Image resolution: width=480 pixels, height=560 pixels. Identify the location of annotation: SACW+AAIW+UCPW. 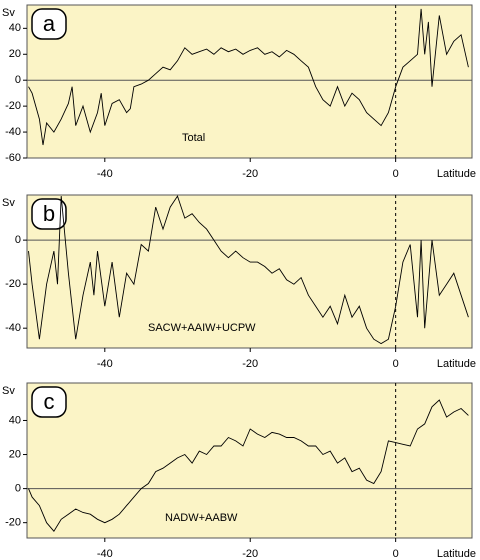
(202, 328).